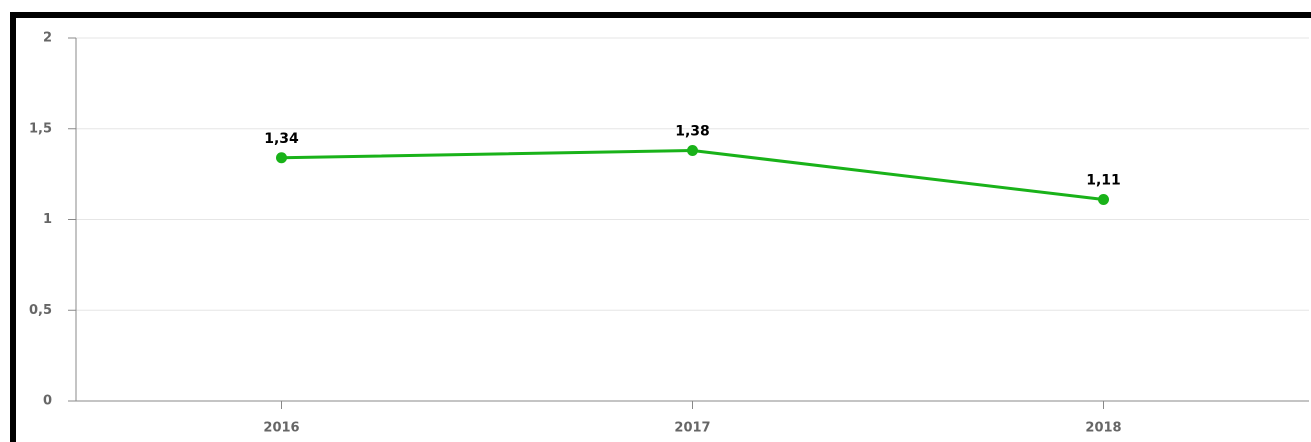  Describe the element at coordinates (692, 428) in the screenshot. I see `x-tick-label: 2017` at that location.